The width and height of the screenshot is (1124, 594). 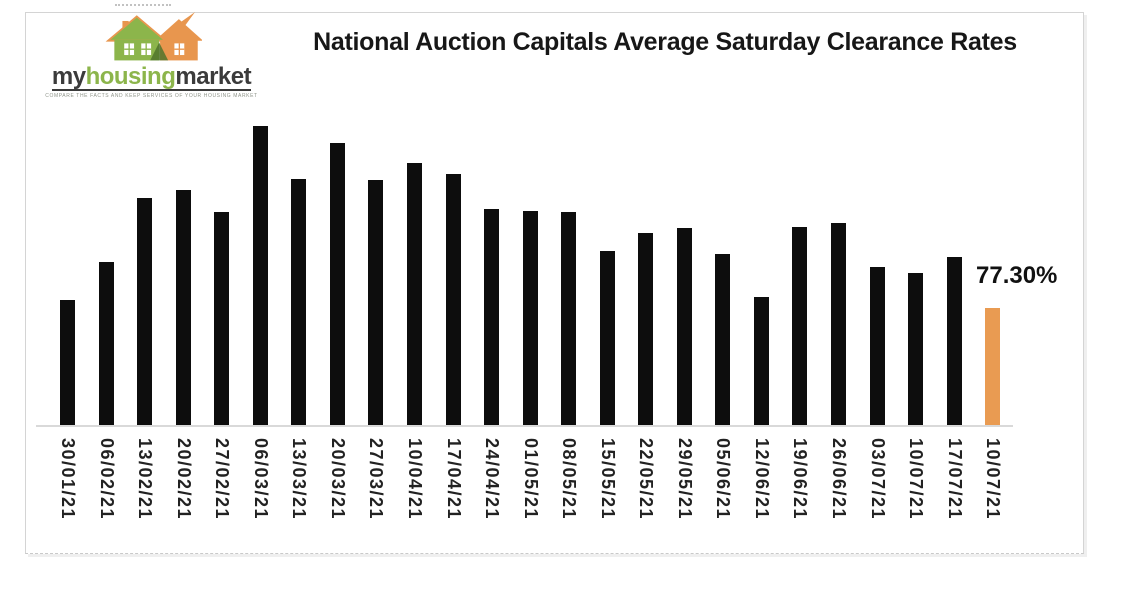 What do you see at coordinates (607, 479) in the screenshot?
I see `x-axis-label: 15/05/21` at bounding box center [607, 479].